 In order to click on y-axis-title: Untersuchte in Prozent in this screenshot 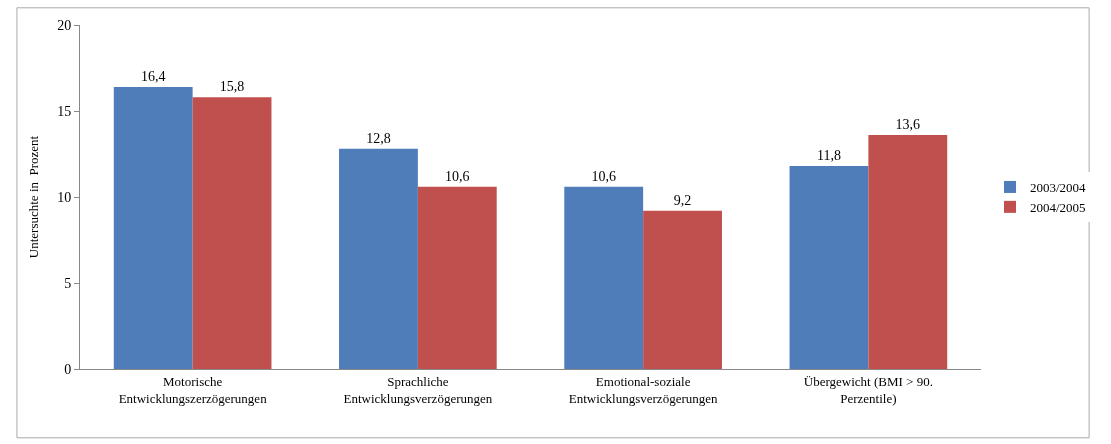, I will do `click(34, 197)`.